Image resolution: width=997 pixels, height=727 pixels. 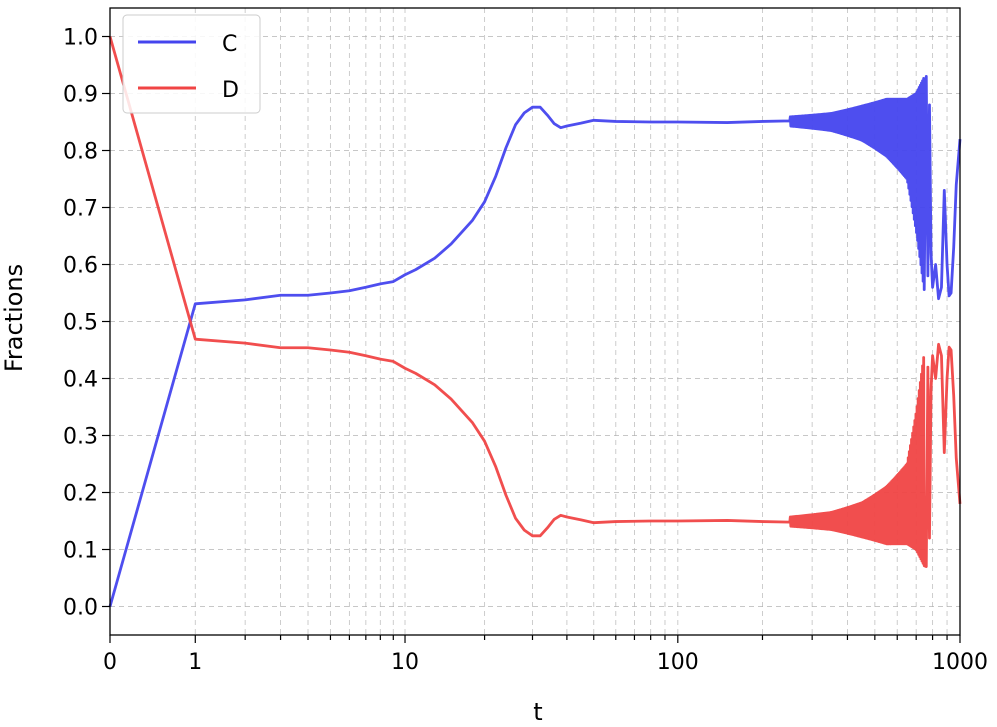 What do you see at coordinates (14, 318) in the screenshot?
I see `y-axis-label: Fractions` at bounding box center [14, 318].